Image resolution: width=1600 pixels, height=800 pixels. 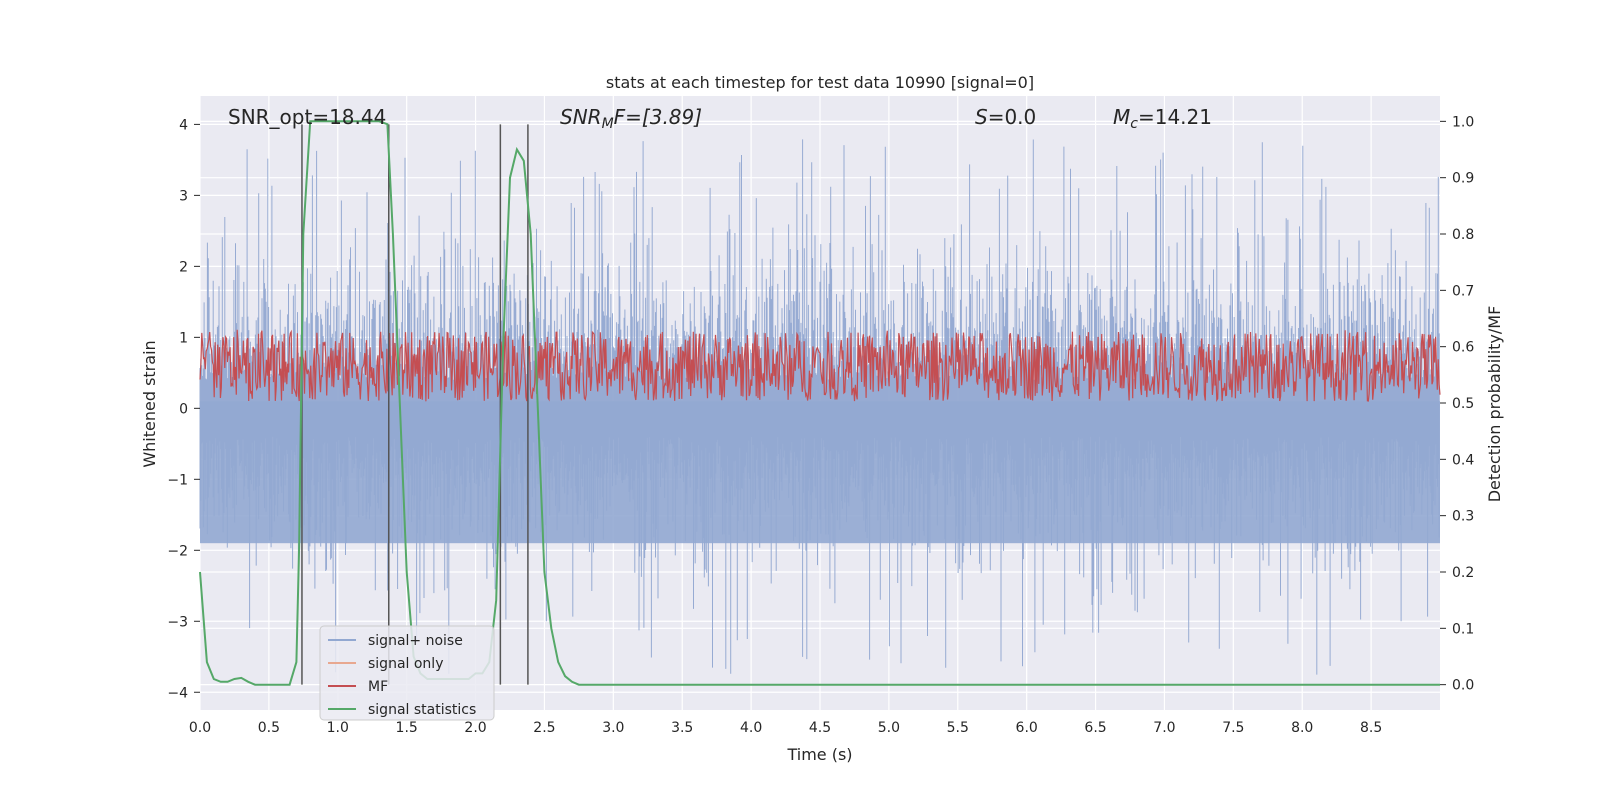 I want to click on annotation-snr-mf: SNRMF=[3.89], so click(x=631, y=118).